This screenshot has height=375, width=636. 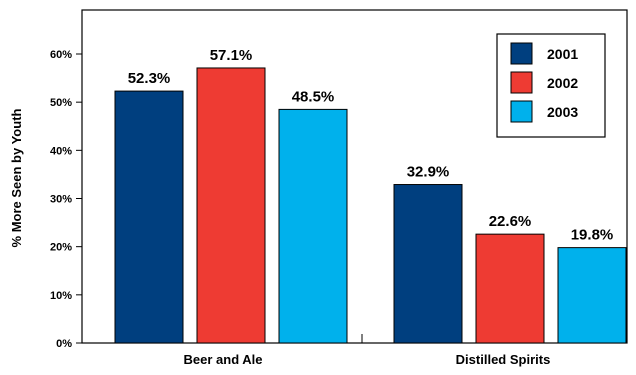 What do you see at coordinates (61, 248) in the screenshot?
I see `y-tick-label: 20%` at bounding box center [61, 248].